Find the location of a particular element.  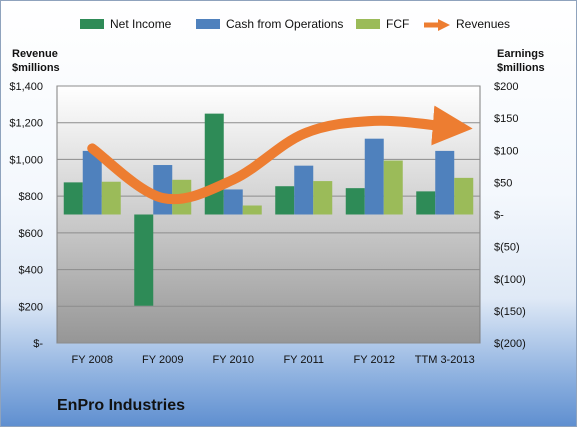

legend-label: Cash from Operations is located at coordinates (285, 24).